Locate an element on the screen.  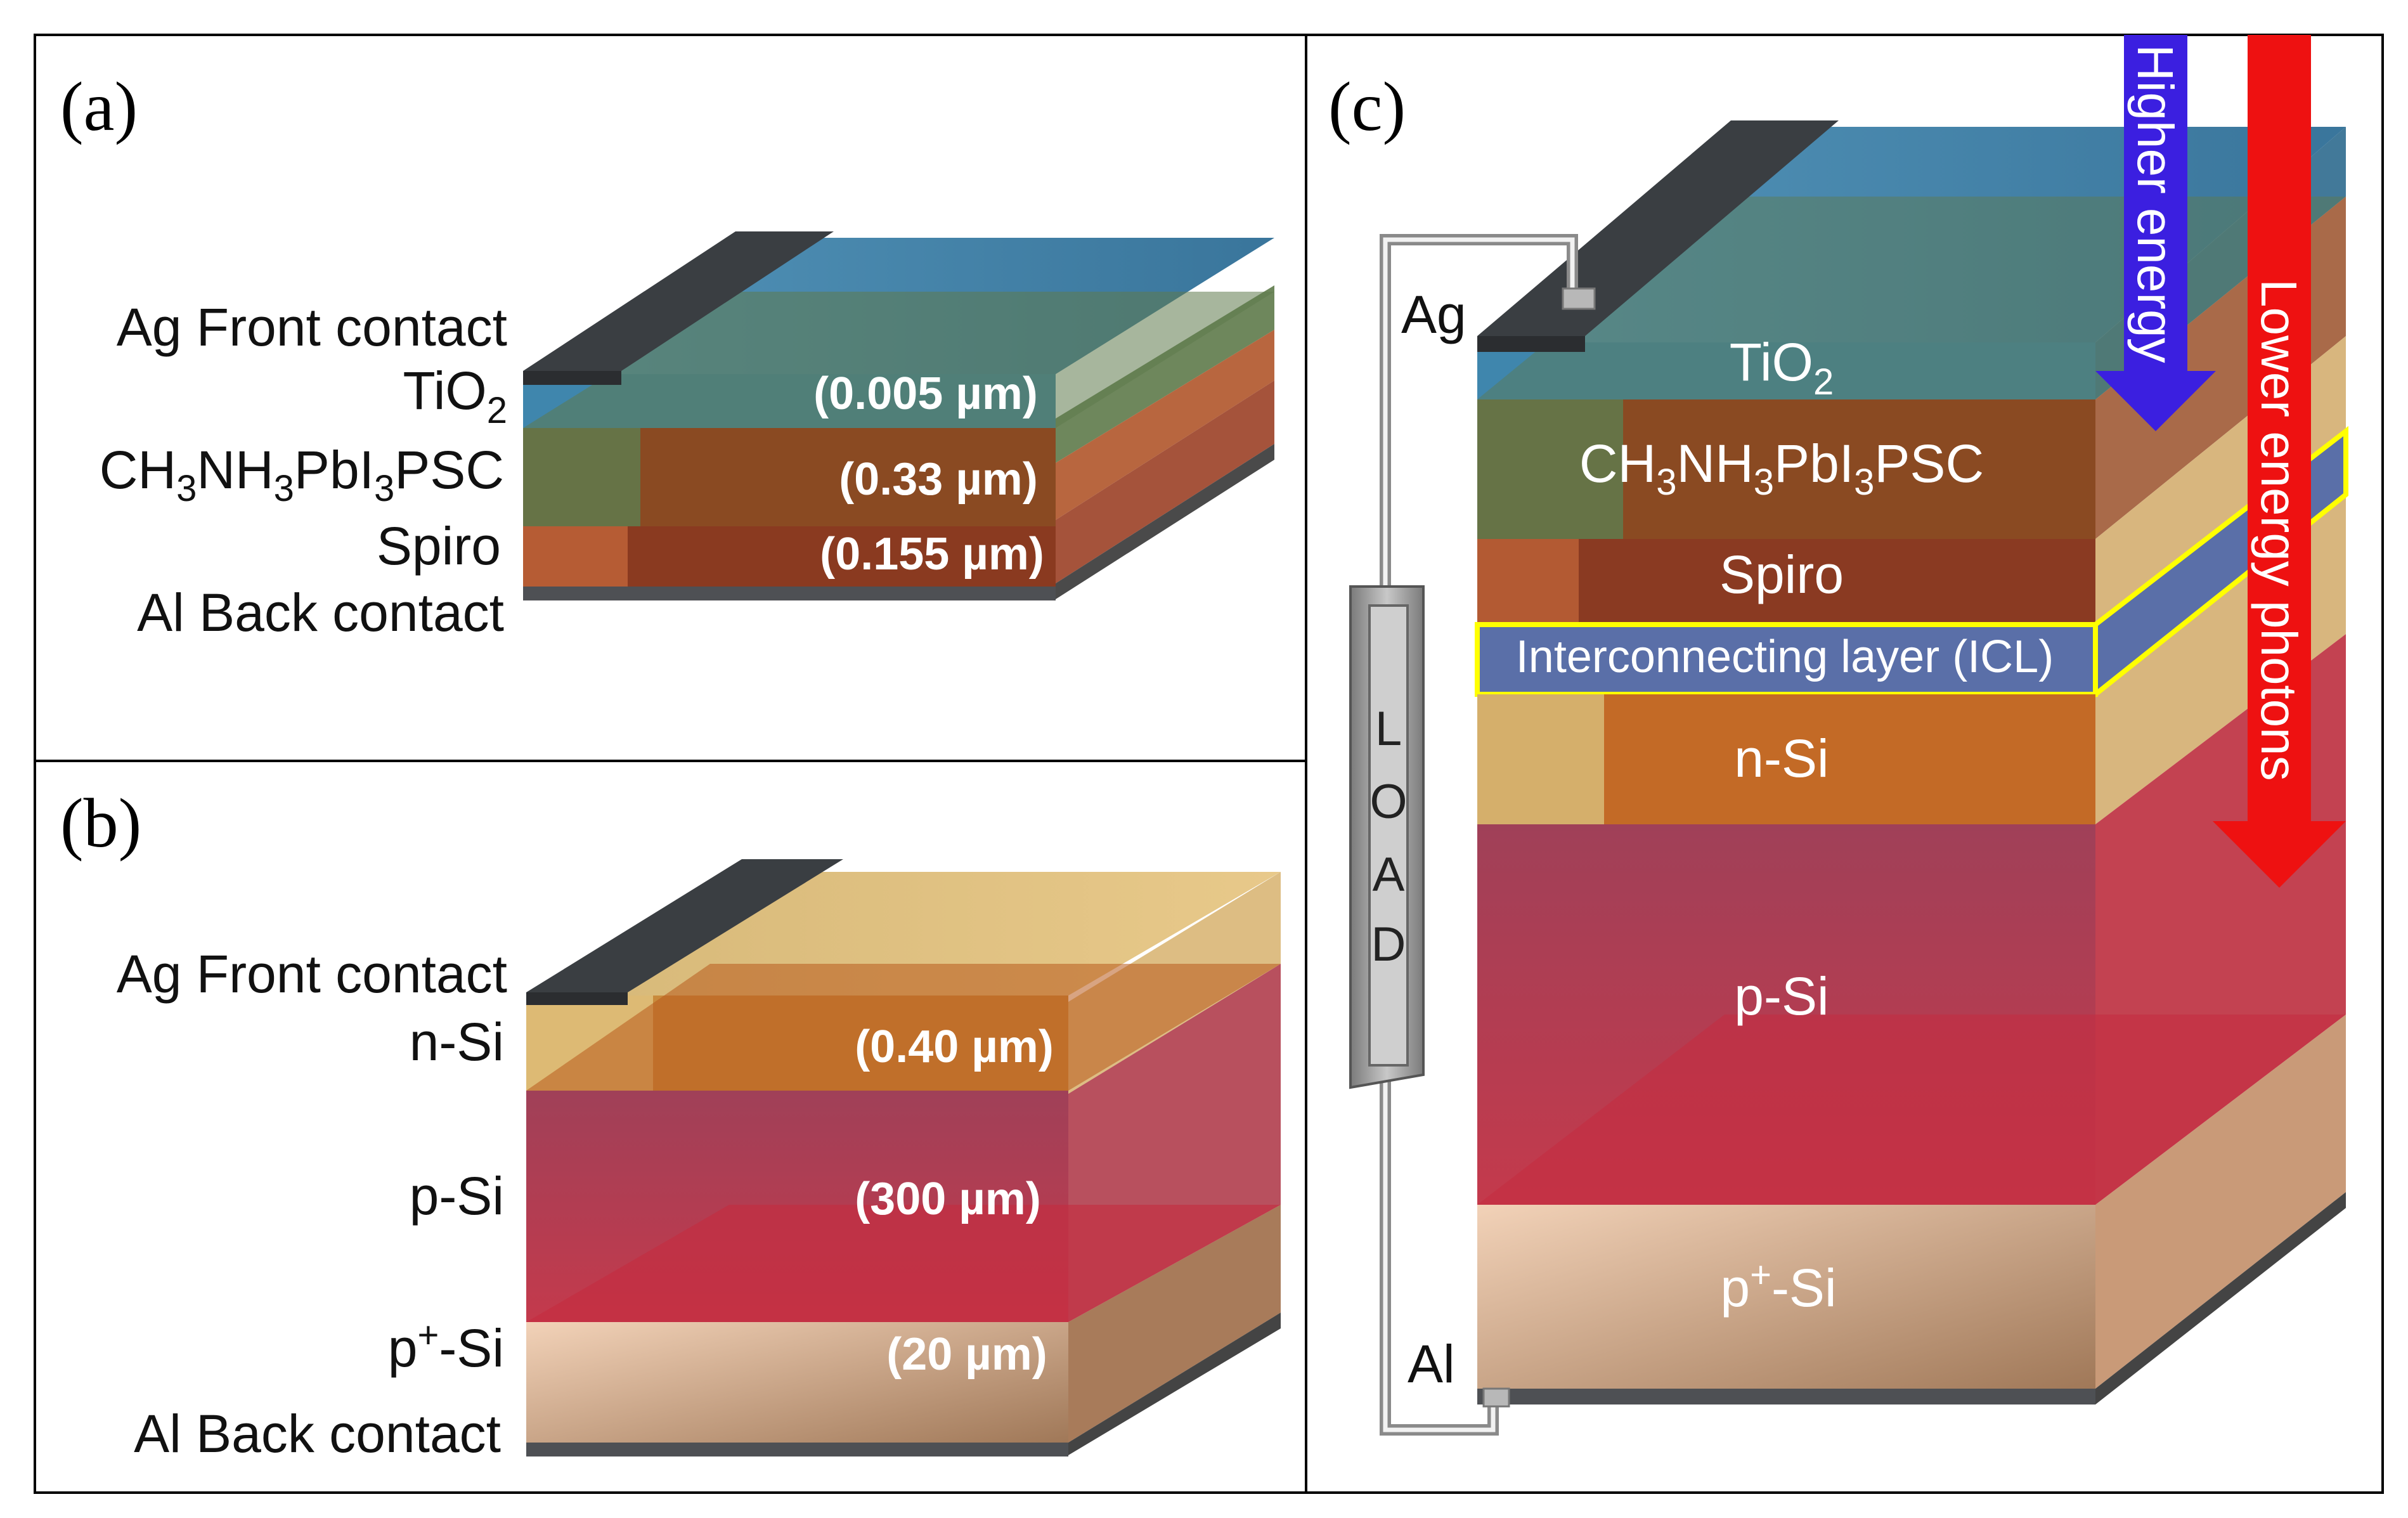
b-label-al-back: Al Back contact is located at coordinates (317, 1433).